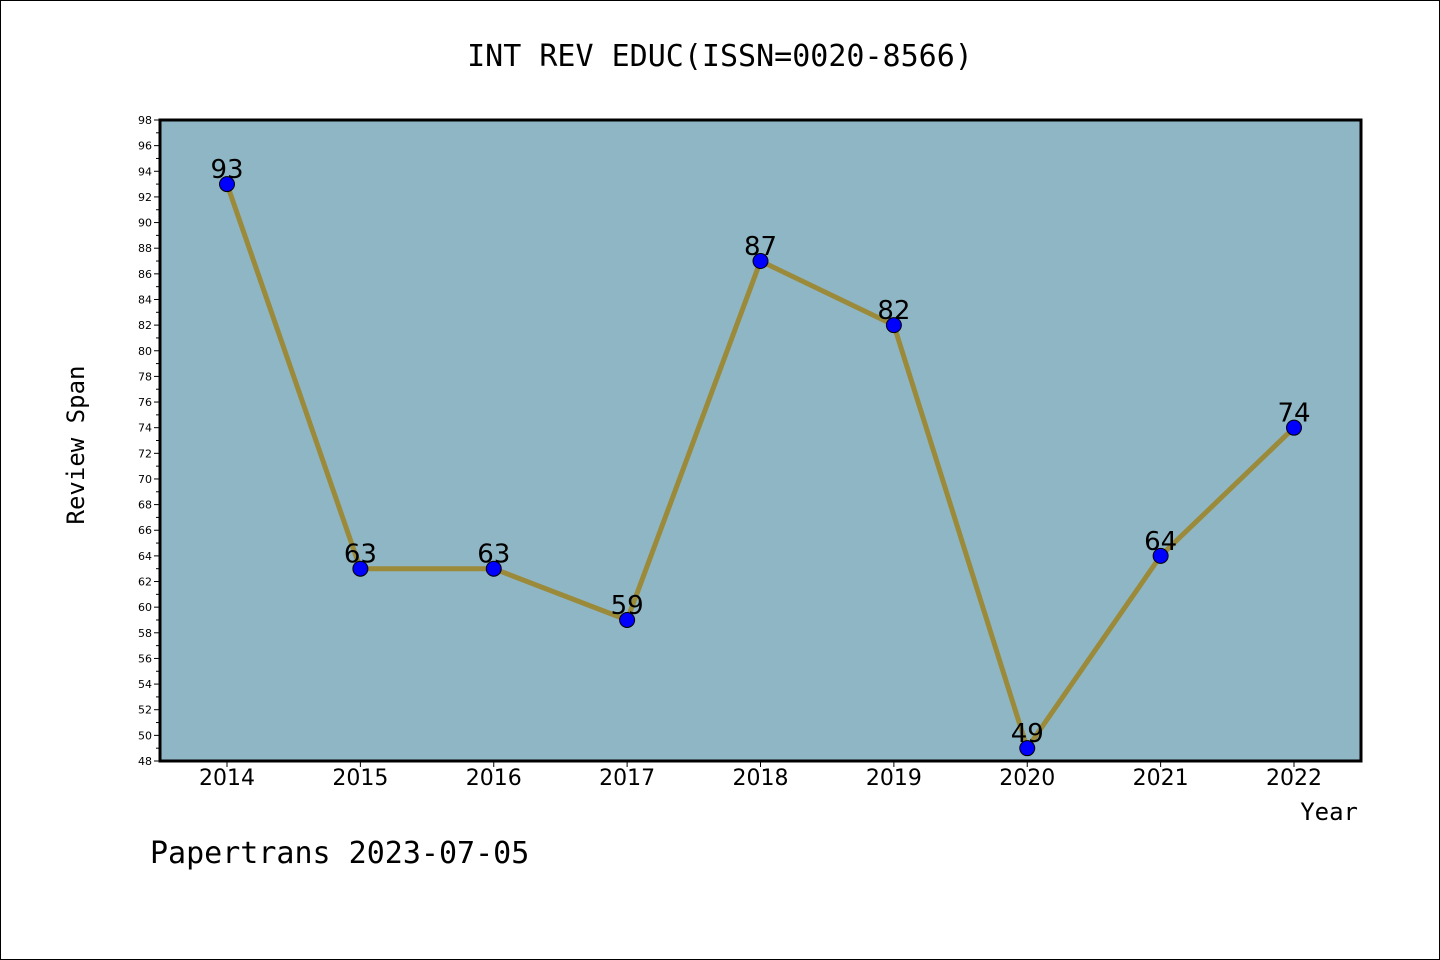 Image resolution: width=1440 pixels, height=960 pixels. I want to click on chart-title: INT REV EDUC(ISSN=0020-8566), so click(720, 56).